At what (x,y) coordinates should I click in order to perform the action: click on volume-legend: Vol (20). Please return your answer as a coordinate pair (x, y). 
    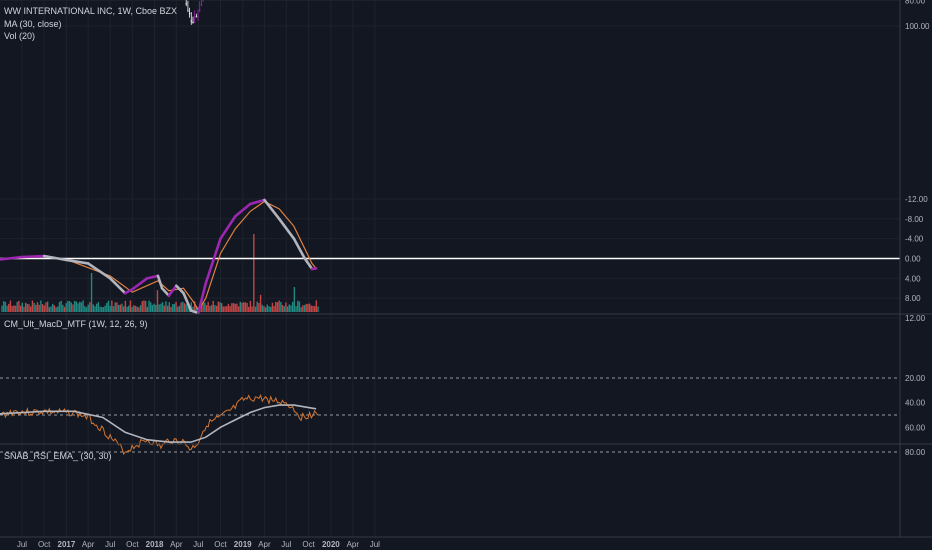
    Looking at the image, I should click on (20, 36).